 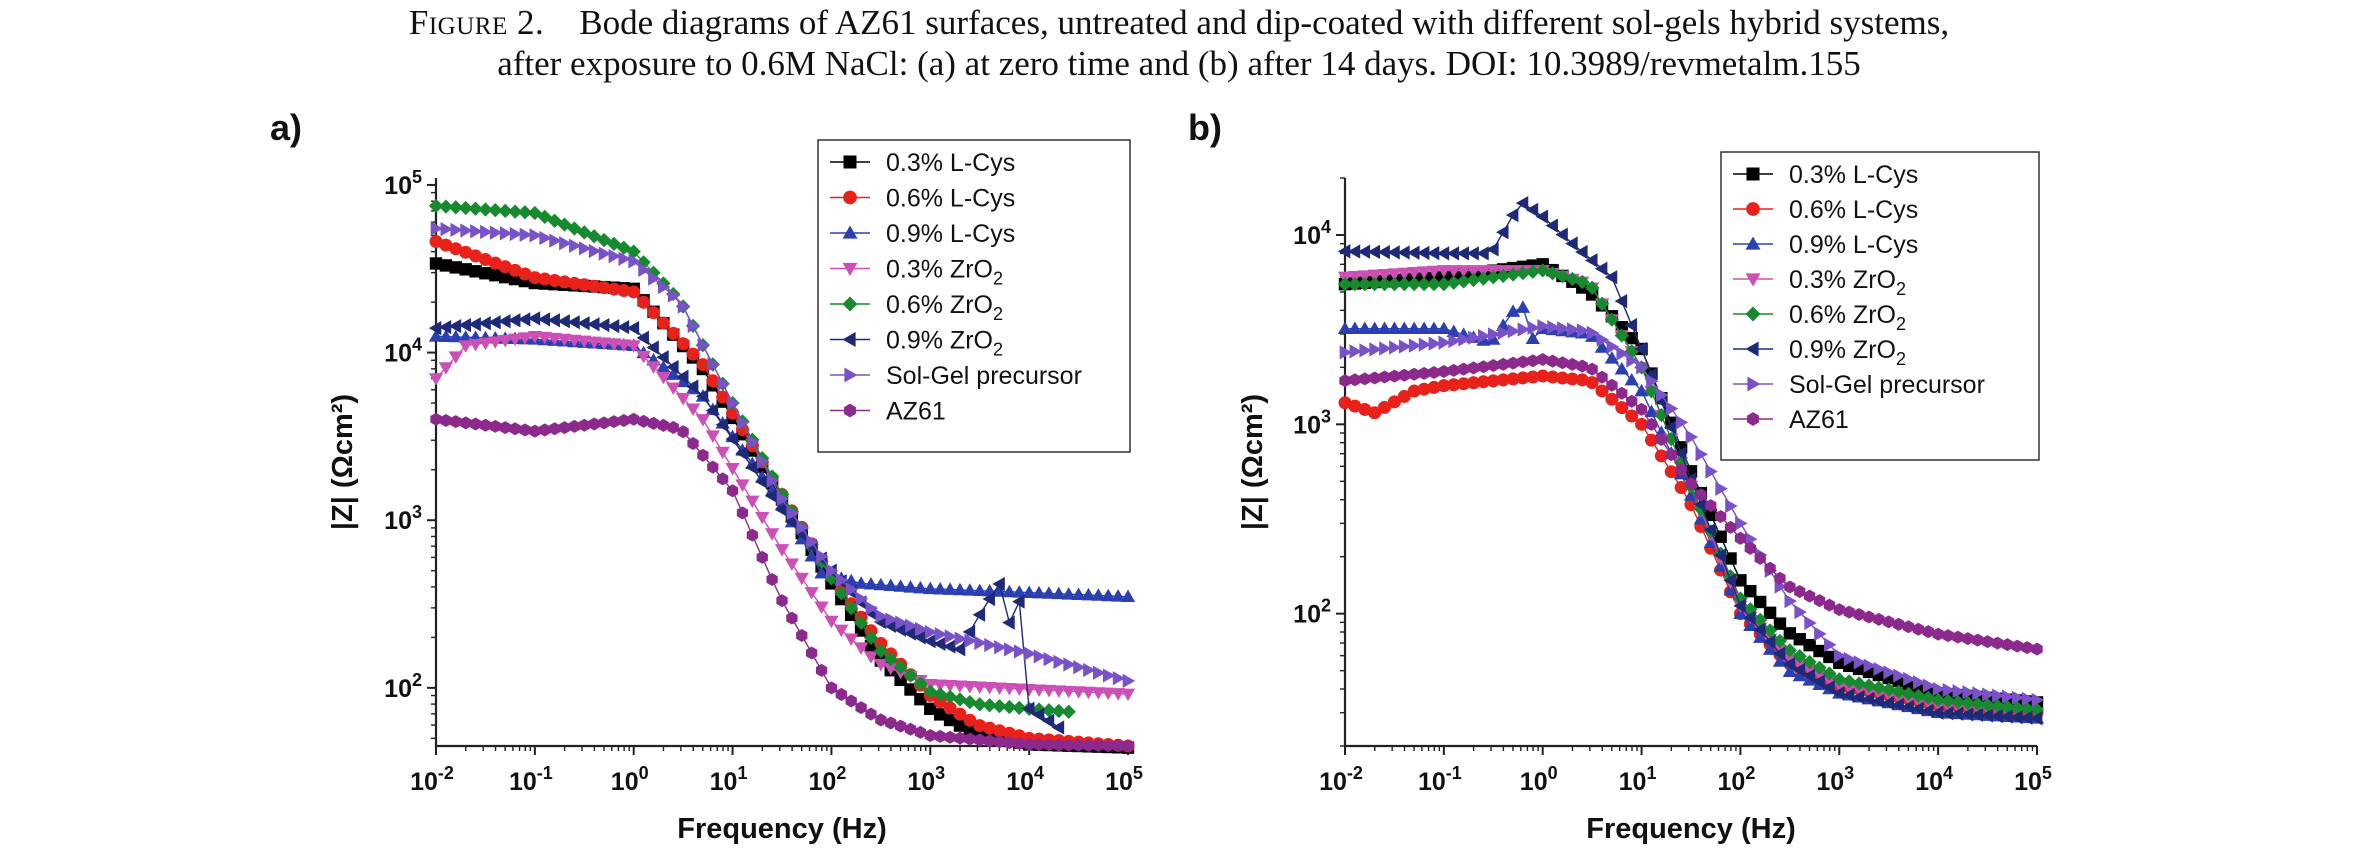 I want to click on legend-label: Sol-Gel precursor, so click(x=984, y=376).